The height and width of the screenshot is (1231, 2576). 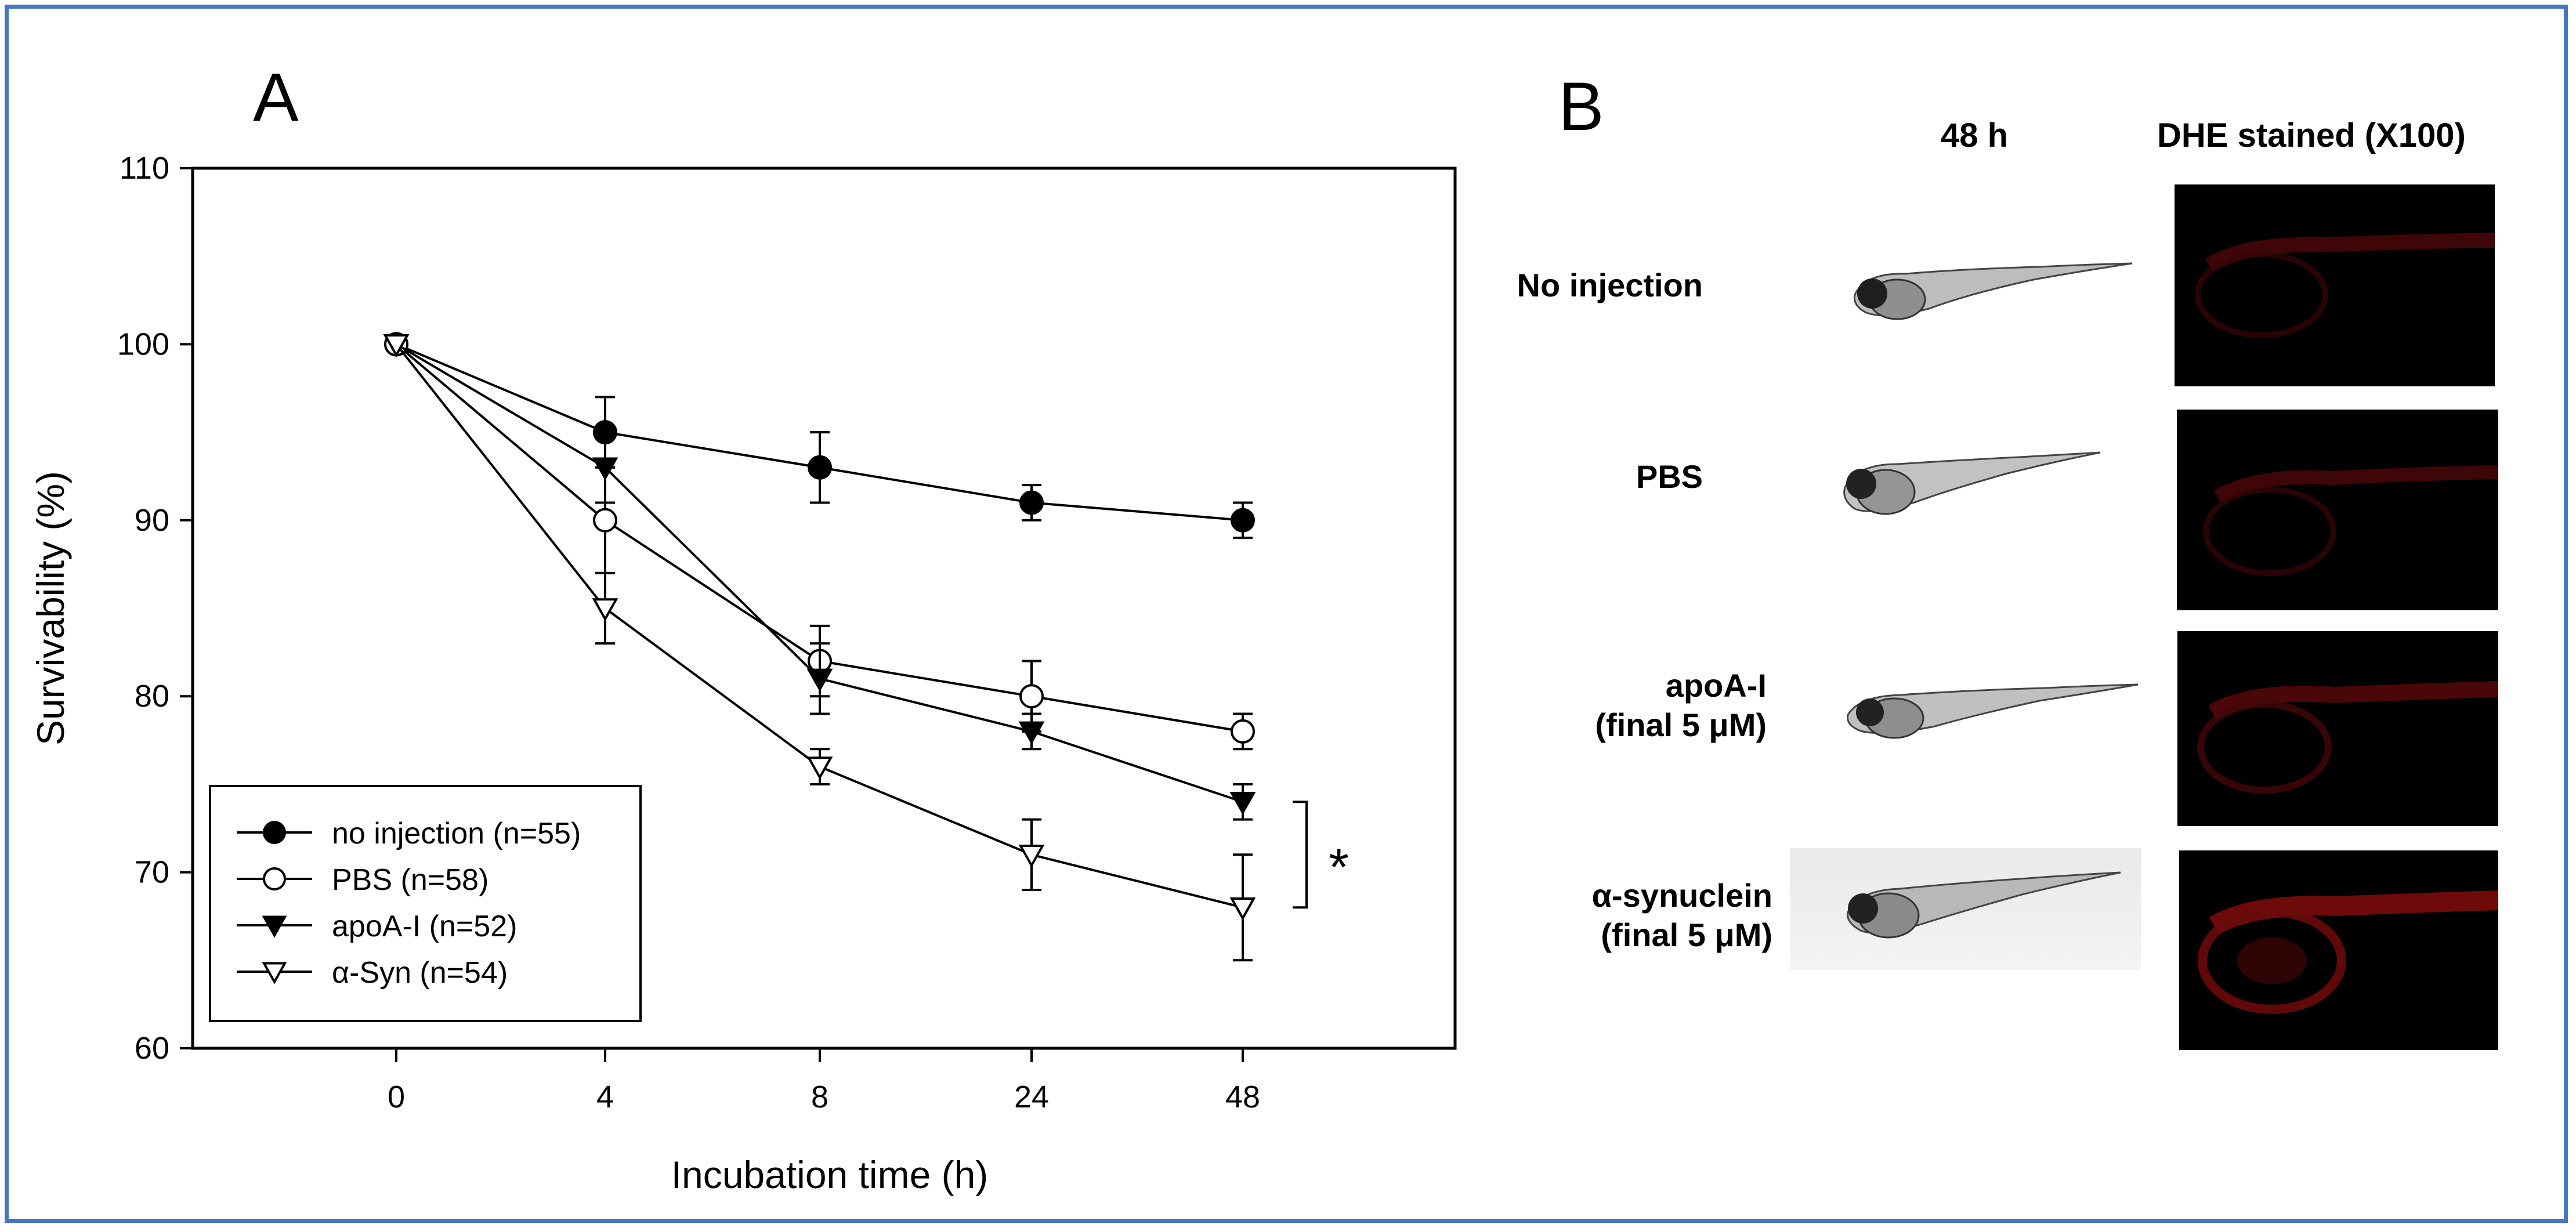 What do you see at coordinates (1965, 909) in the screenshot?
I see `larva-photo-alpha-synuclein` at bounding box center [1965, 909].